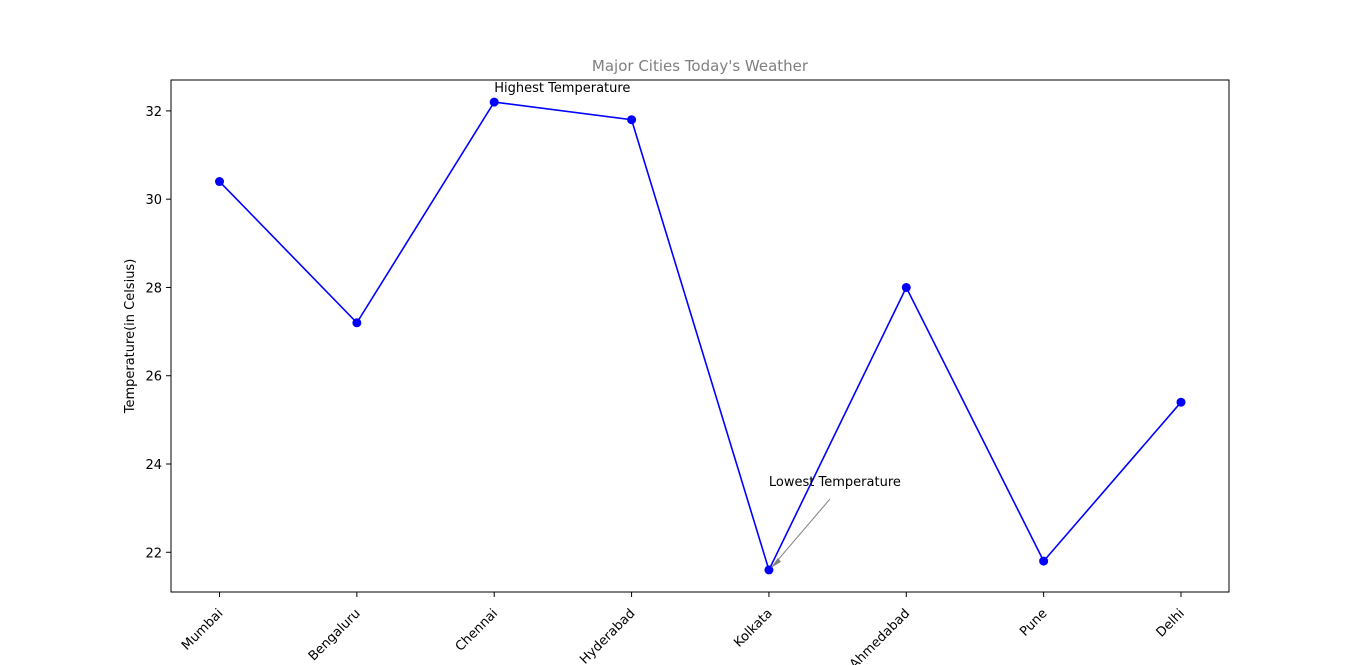 This screenshot has height=665, width=1366. What do you see at coordinates (153, 200) in the screenshot?
I see `y-tick-label: 30` at bounding box center [153, 200].